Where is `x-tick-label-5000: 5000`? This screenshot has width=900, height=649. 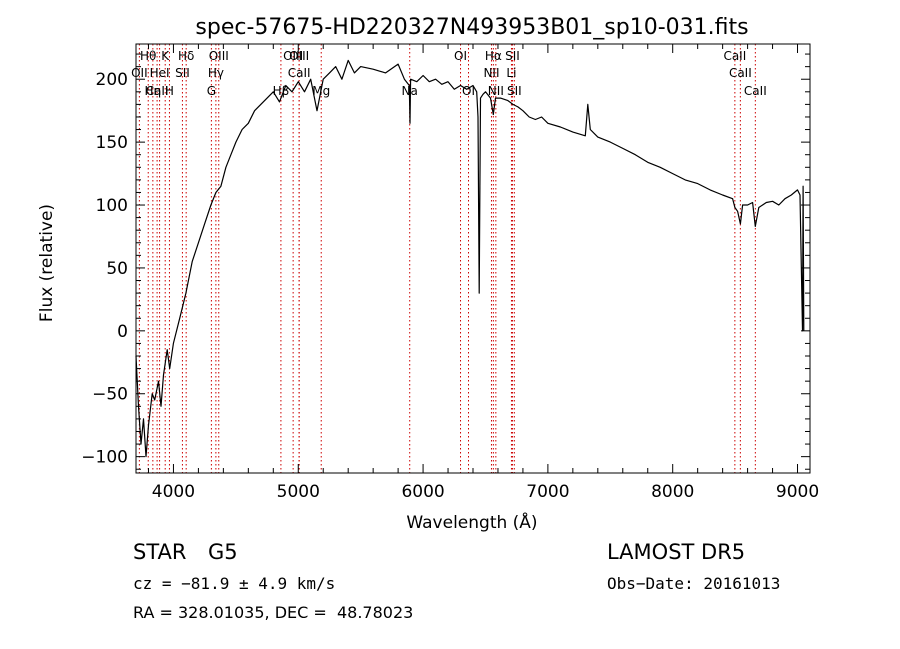 x-tick-label-5000: 5000 is located at coordinates (298, 492).